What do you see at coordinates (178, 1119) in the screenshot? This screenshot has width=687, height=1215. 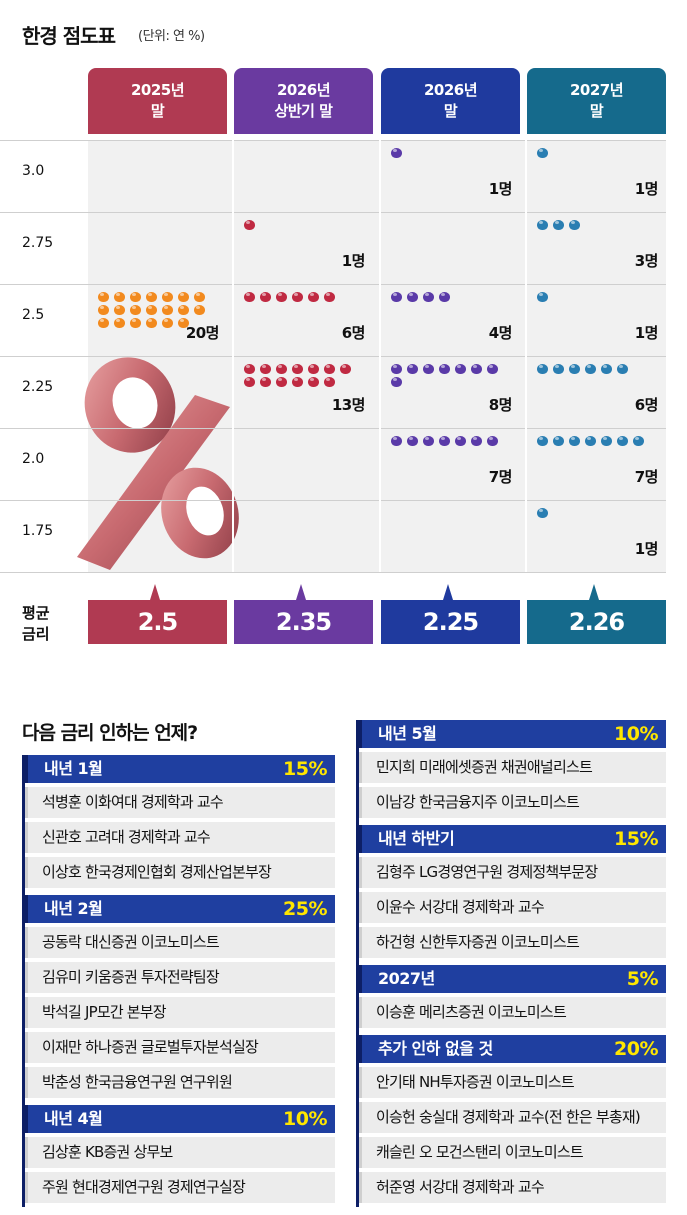 I see `period-header: 내년 4월 10%` at bounding box center [178, 1119].